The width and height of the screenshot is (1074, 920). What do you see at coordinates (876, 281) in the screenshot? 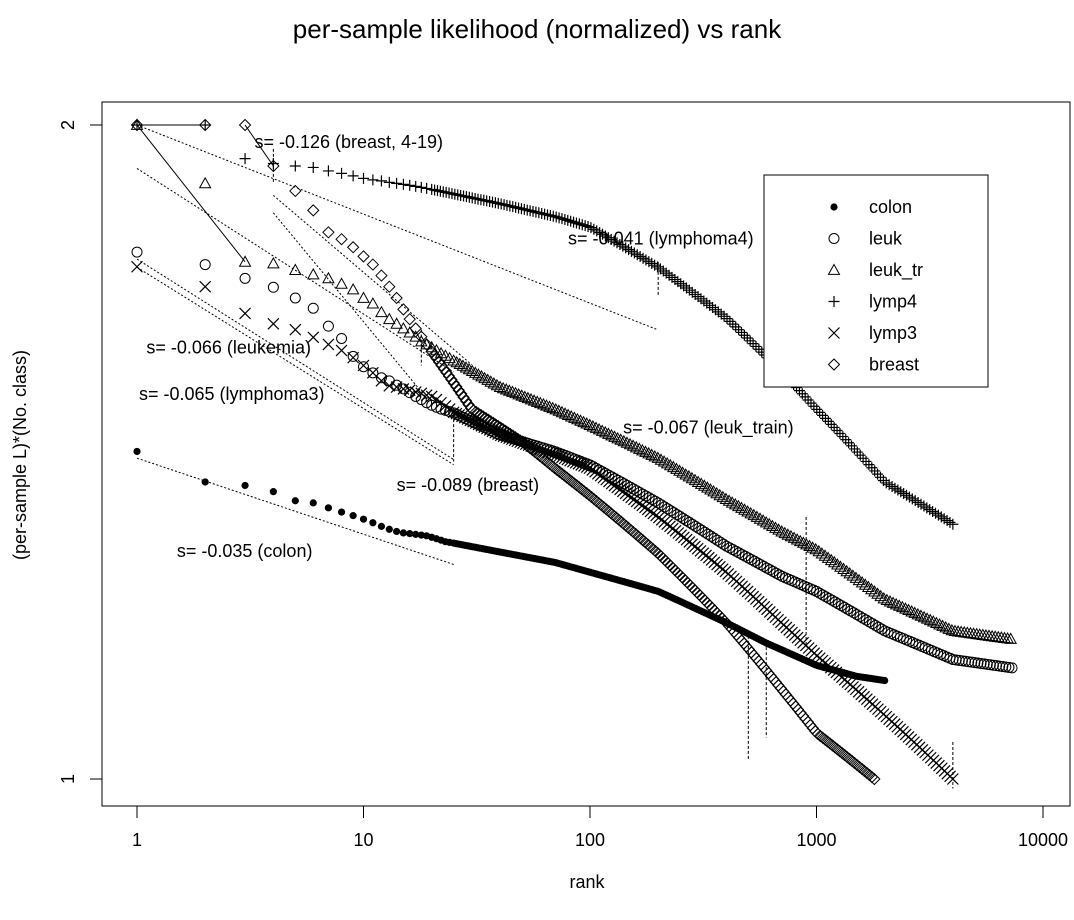
I see `legend-box` at bounding box center [876, 281].